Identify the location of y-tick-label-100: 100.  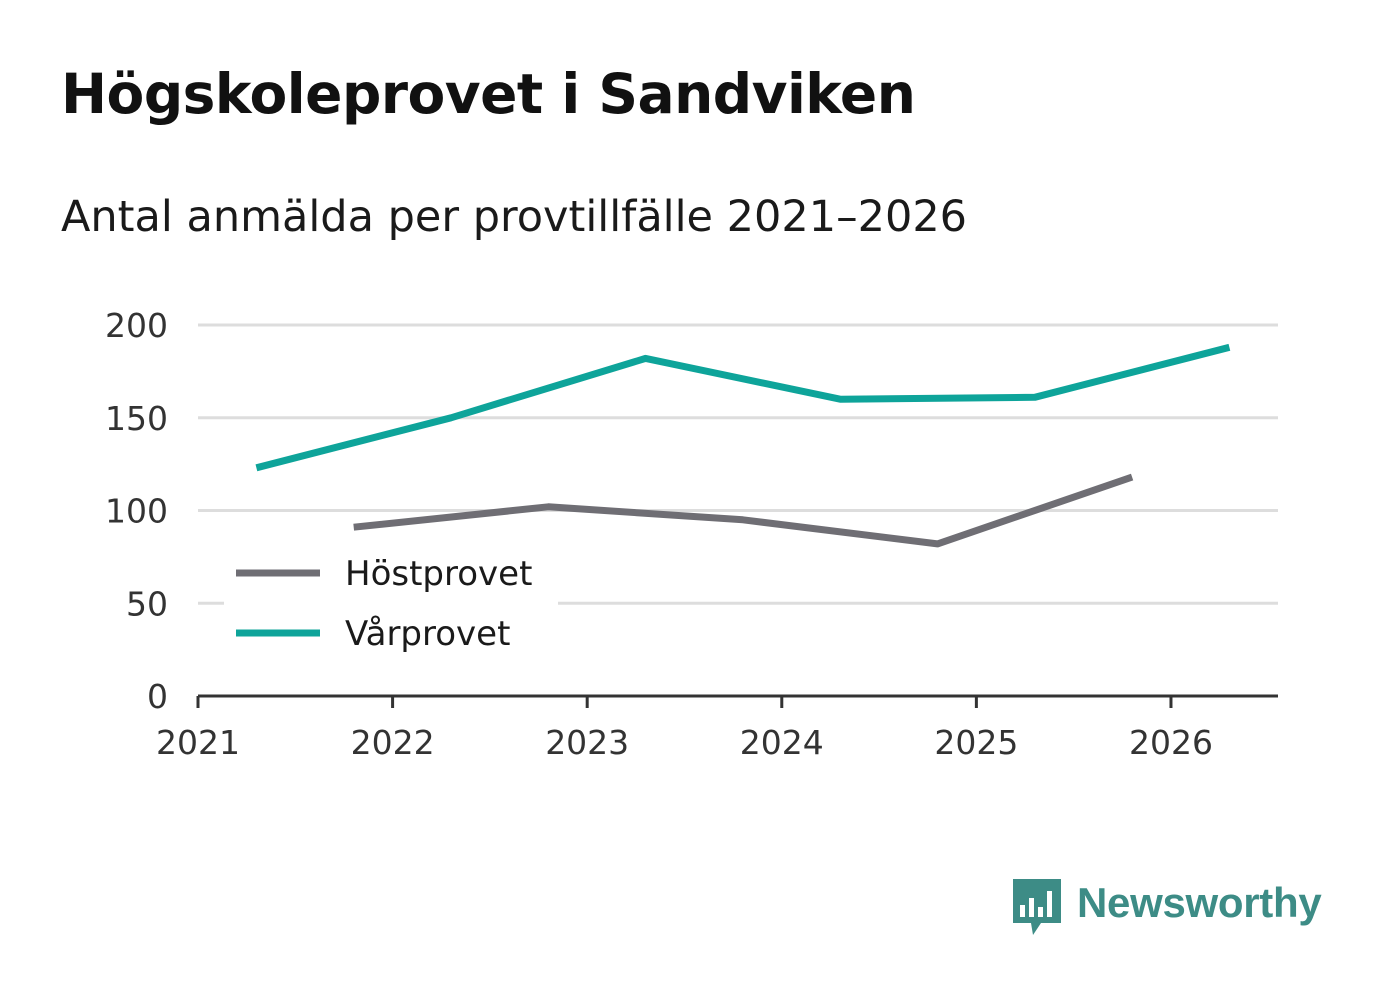
(136, 511).